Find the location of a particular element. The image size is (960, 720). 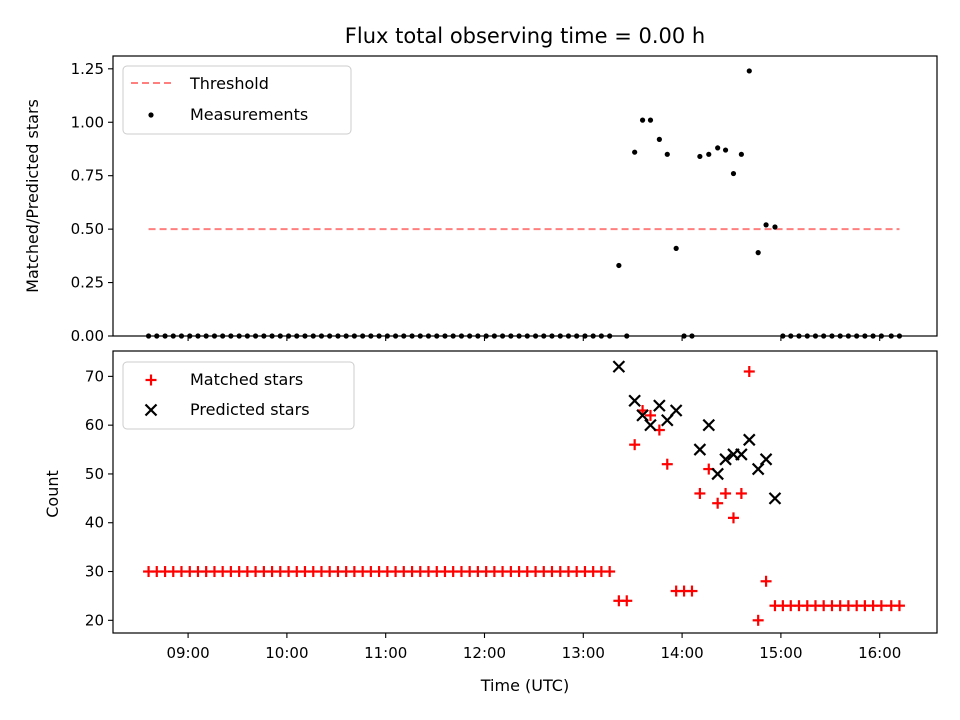

count-y-tick-label: 70 is located at coordinates (94, 376).